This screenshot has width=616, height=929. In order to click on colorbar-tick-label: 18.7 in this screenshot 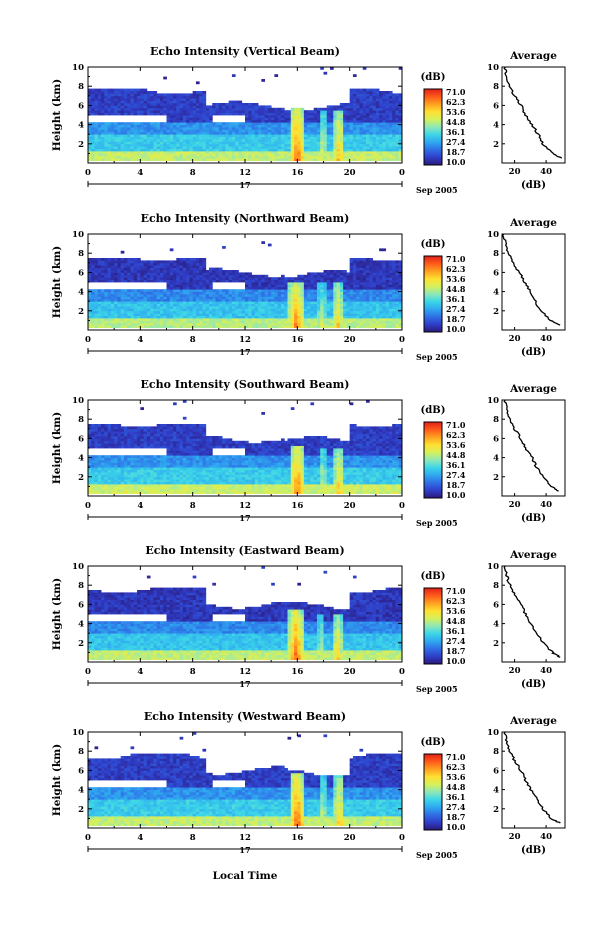, I will do `click(455, 152)`.